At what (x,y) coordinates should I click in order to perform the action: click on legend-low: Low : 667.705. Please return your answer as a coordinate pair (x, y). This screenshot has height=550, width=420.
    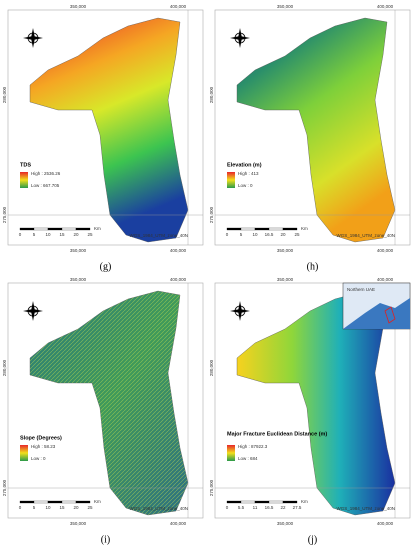
    Looking at the image, I should click on (45, 185).